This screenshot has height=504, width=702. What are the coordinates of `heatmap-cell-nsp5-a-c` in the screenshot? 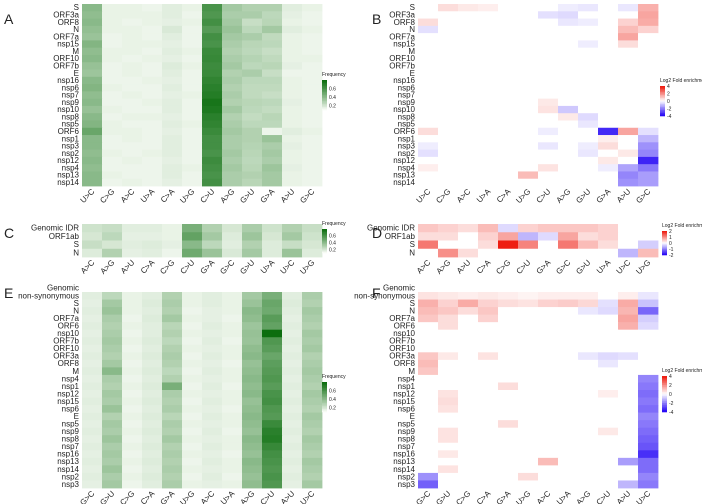 It's located at (548, 424).